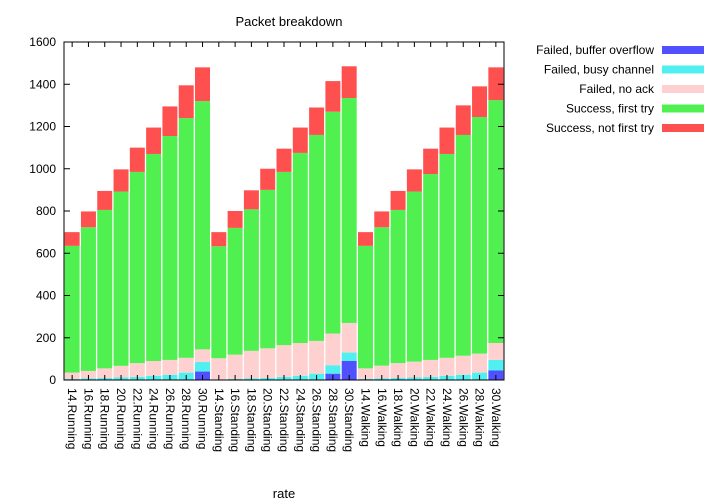  What do you see at coordinates (251, 420) in the screenshot?
I see `x-tick-label: 18.Standing` at bounding box center [251, 420].